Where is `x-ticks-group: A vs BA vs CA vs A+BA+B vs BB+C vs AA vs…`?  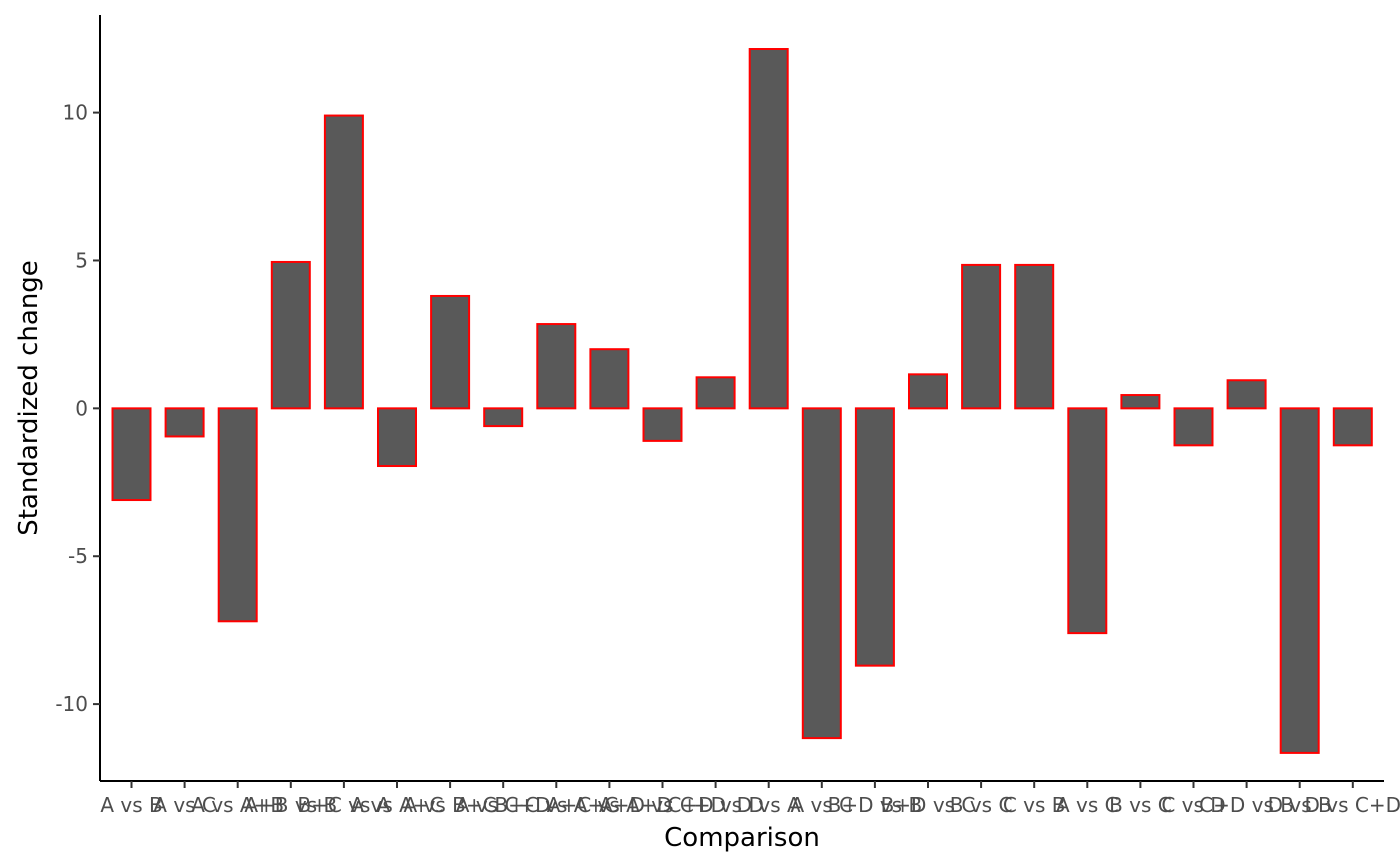 x-ticks-group: A vs BA vs CA vs A+BA+B vs BB+C vs AA vs… is located at coordinates (750, 799).